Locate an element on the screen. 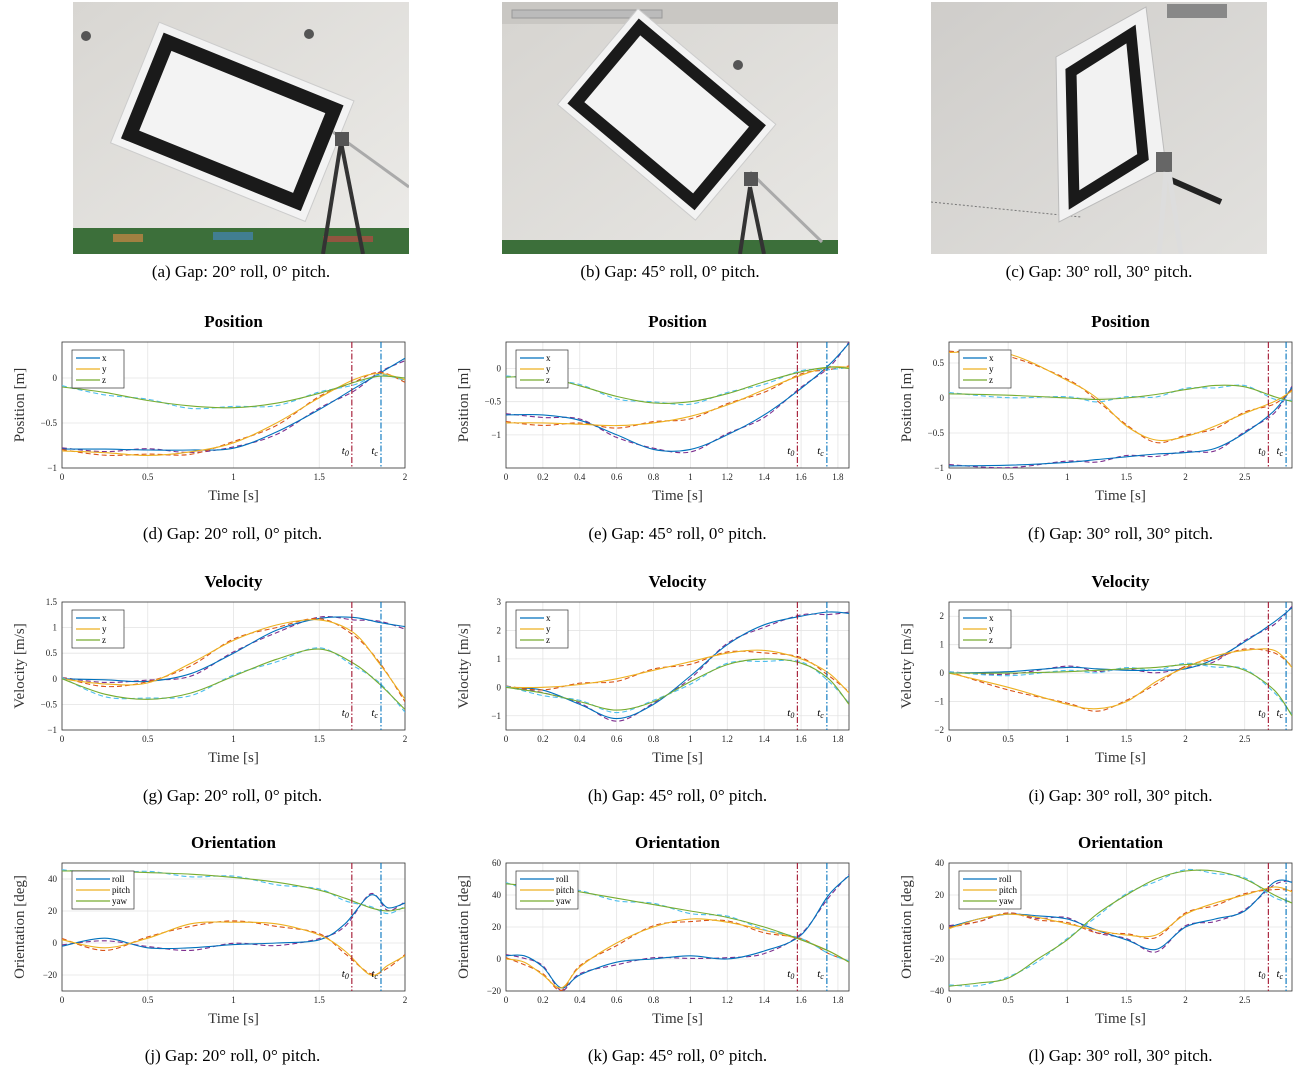 The height and width of the screenshot is (1075, 1305). x-tick-label: 0.6 is located at coordinates (617, 477).